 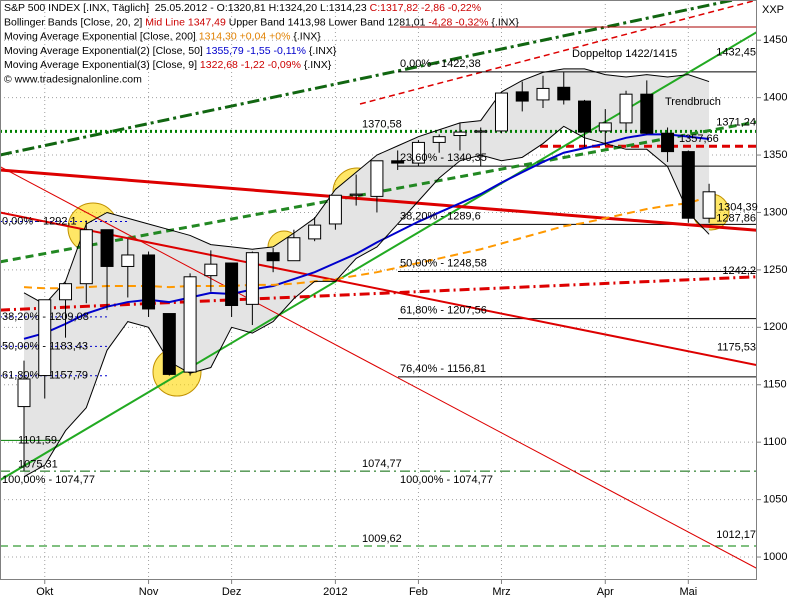 What do you see at coordinates (382, 464) in the screenshot?
I see `level-label: 1074,77` at bounding box center [382, 464].